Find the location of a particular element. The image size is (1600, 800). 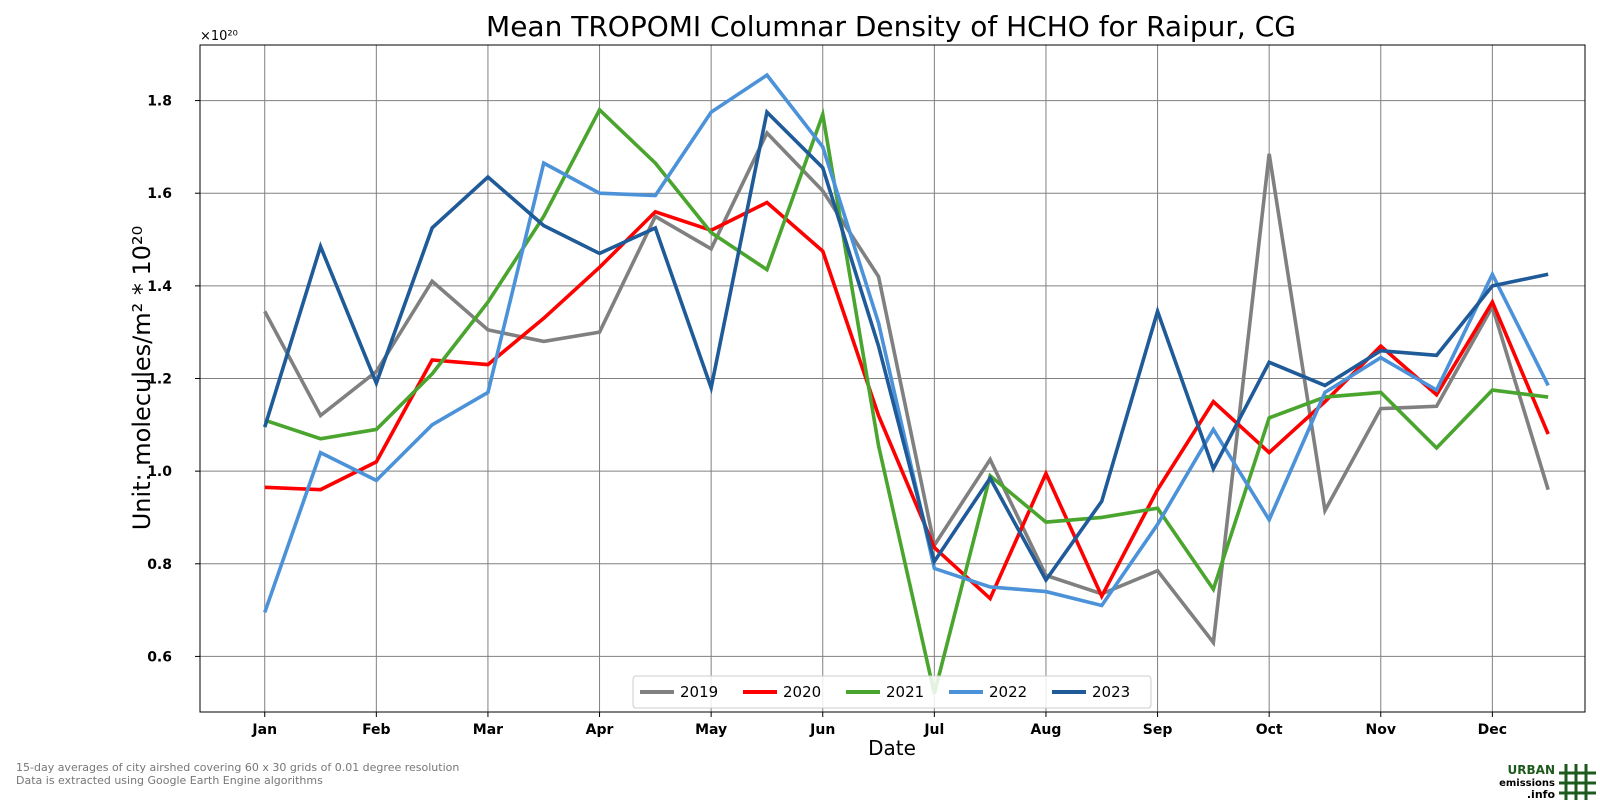

legend-label-2020: 2020 is located at coordinates (802, 692).